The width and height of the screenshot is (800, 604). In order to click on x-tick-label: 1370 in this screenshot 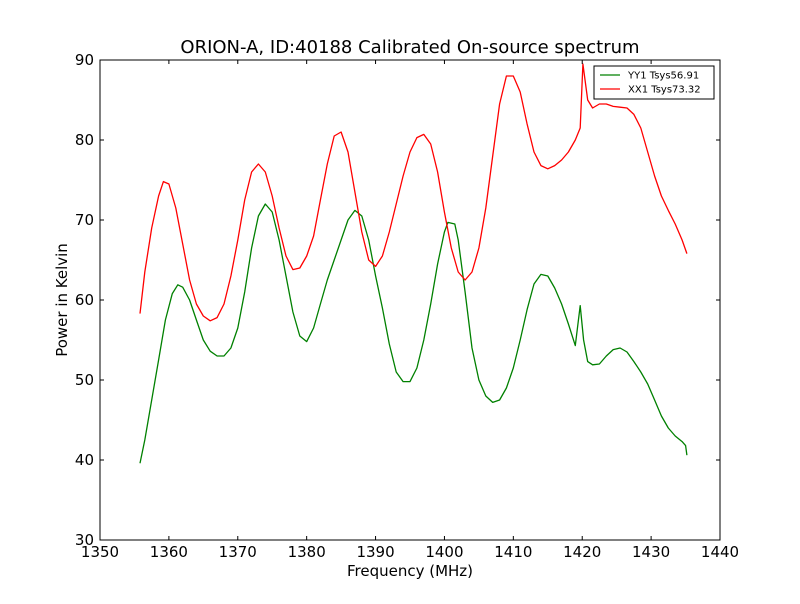, I will do `click(238, 552)`.